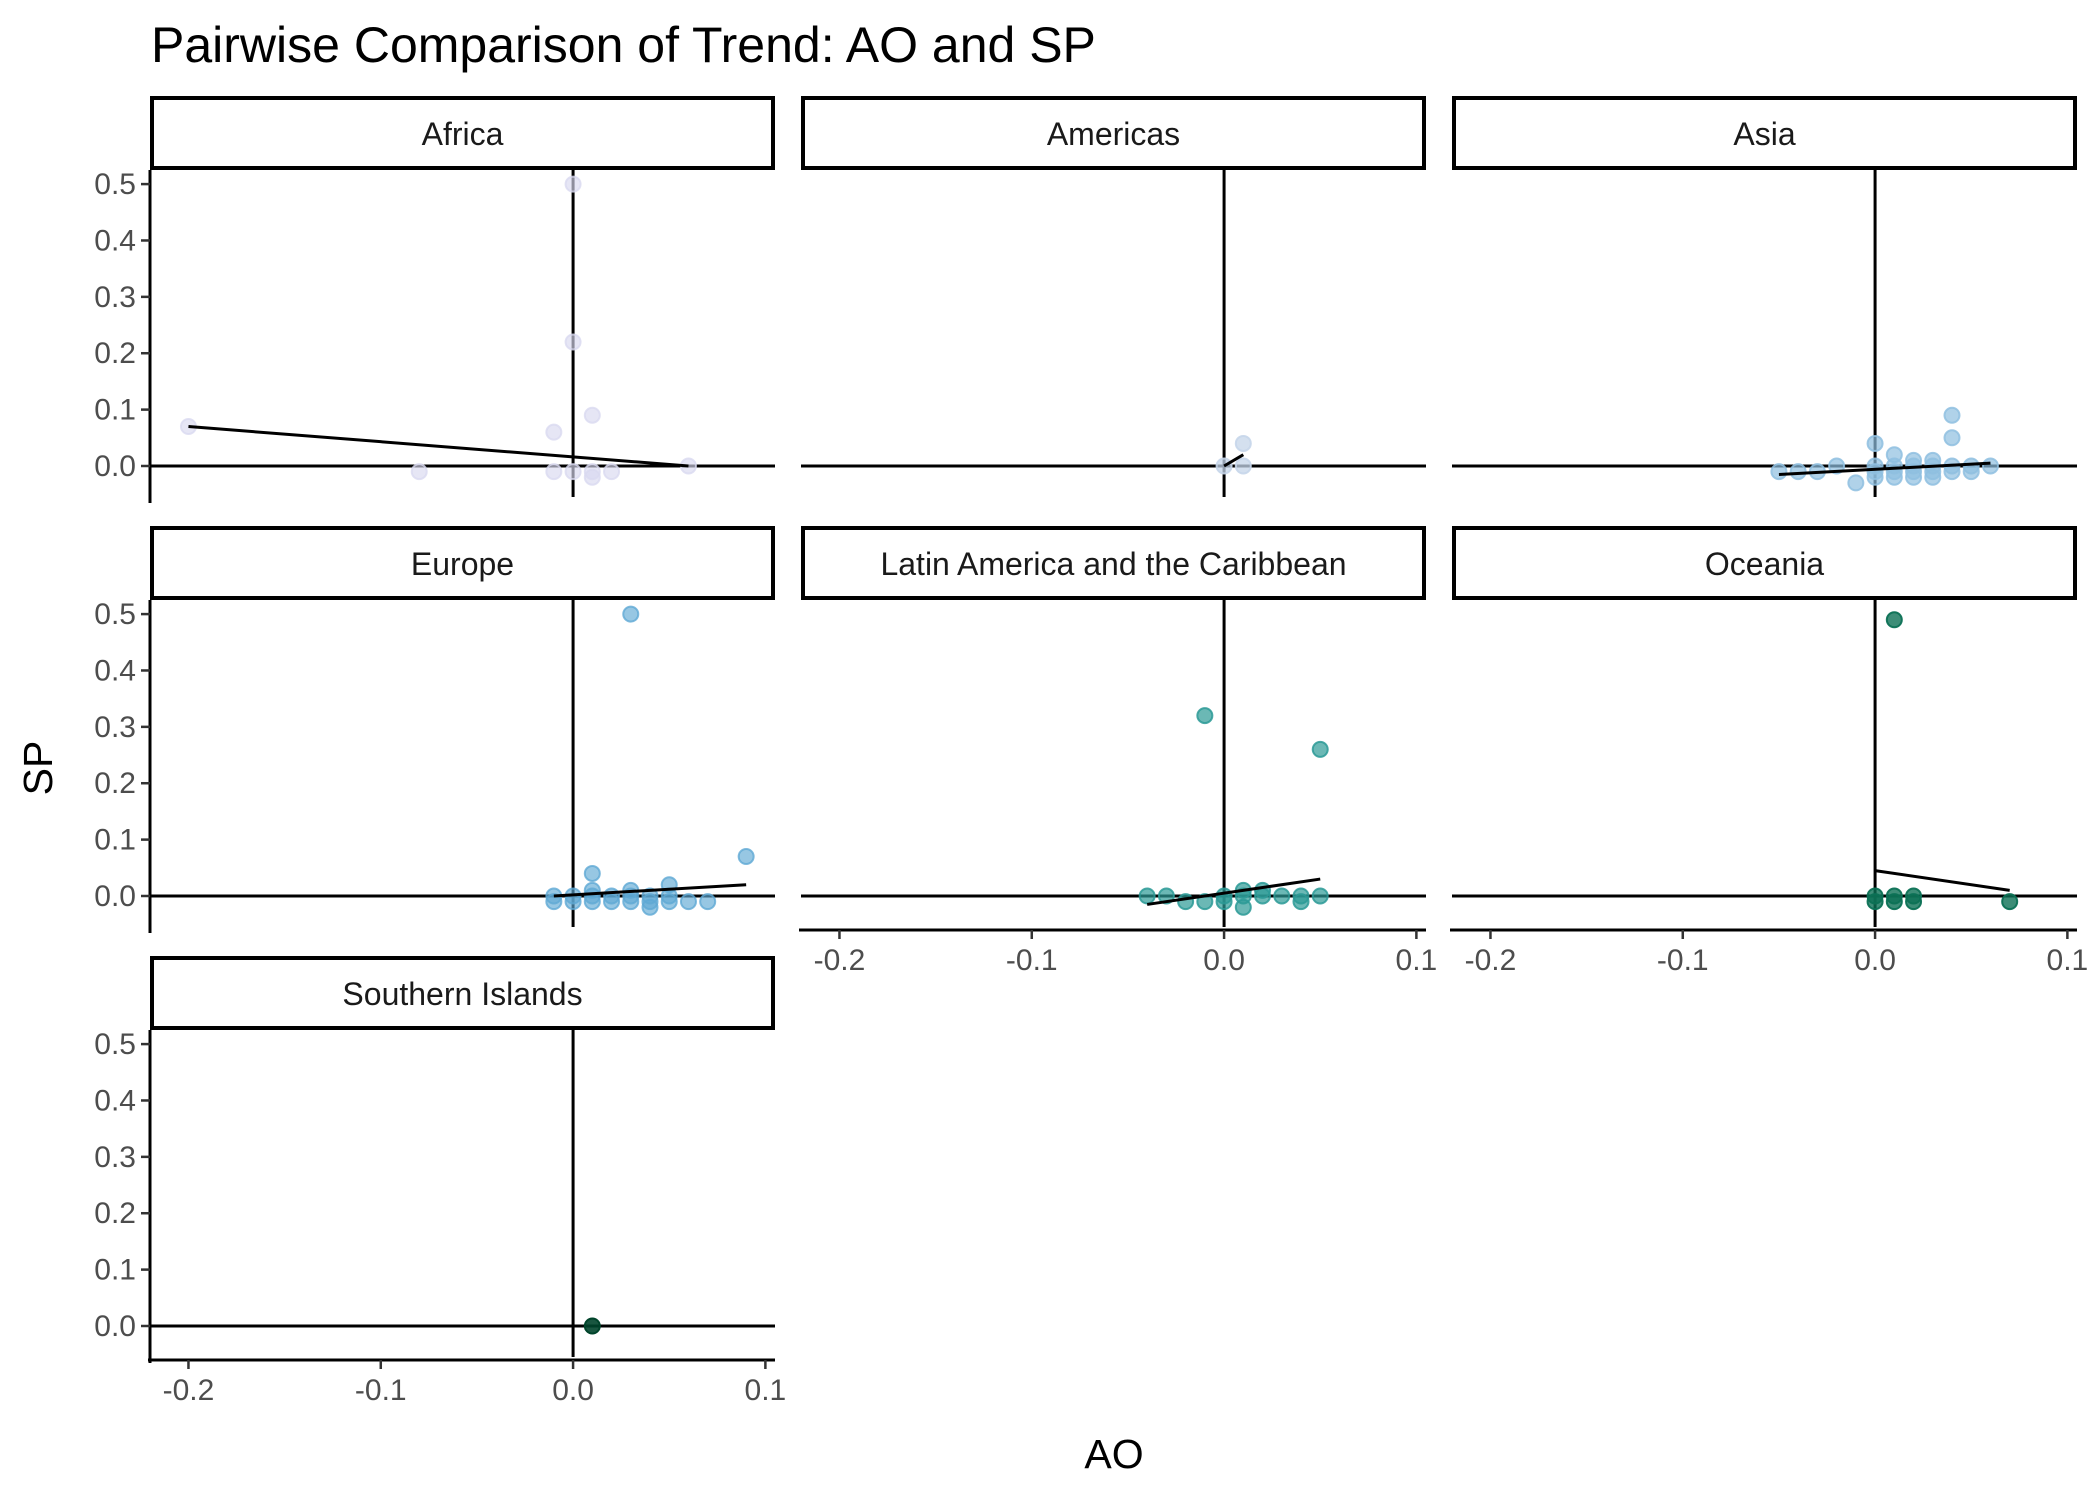  Describe the element at coordinates (1113, 564) in the screenshot. I see `facet-strip-label: Latin America and the Caribbean` at that location.